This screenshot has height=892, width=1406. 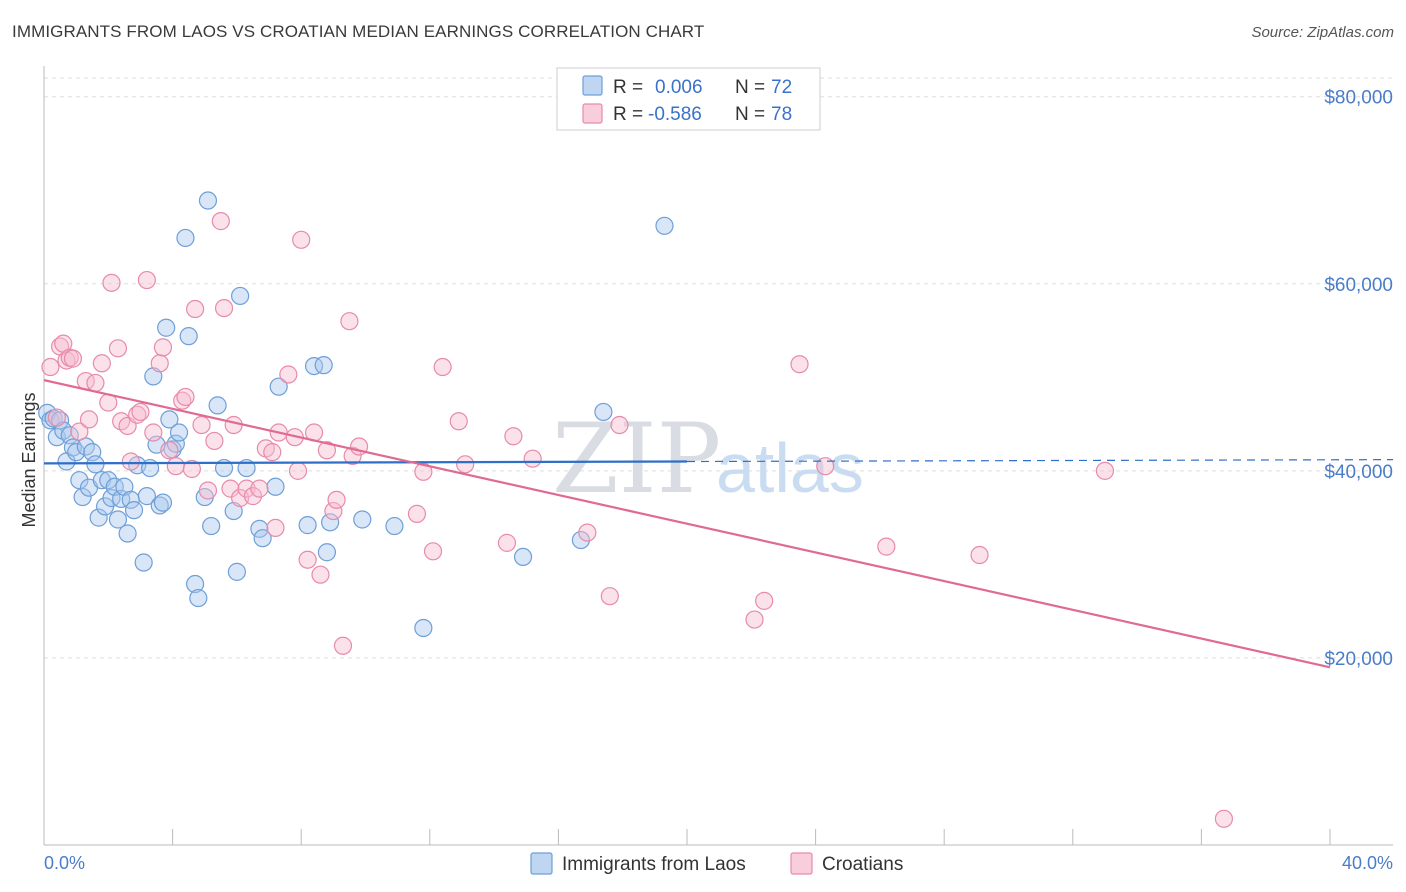 I want to click on laos-trend-line-extension, so click(x=1040, y=461).